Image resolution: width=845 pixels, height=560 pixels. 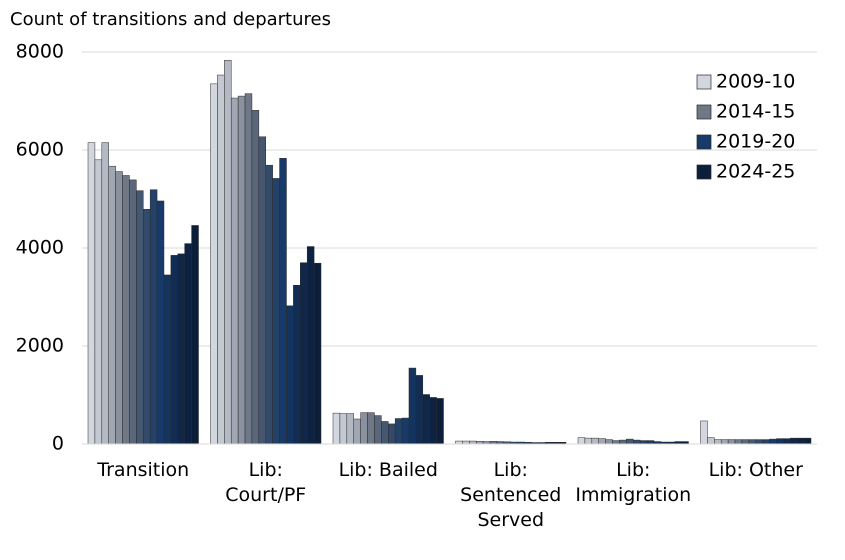 I want to click on x-tick-label: Lib: Sentenced Served, so click(x=511, y=495).